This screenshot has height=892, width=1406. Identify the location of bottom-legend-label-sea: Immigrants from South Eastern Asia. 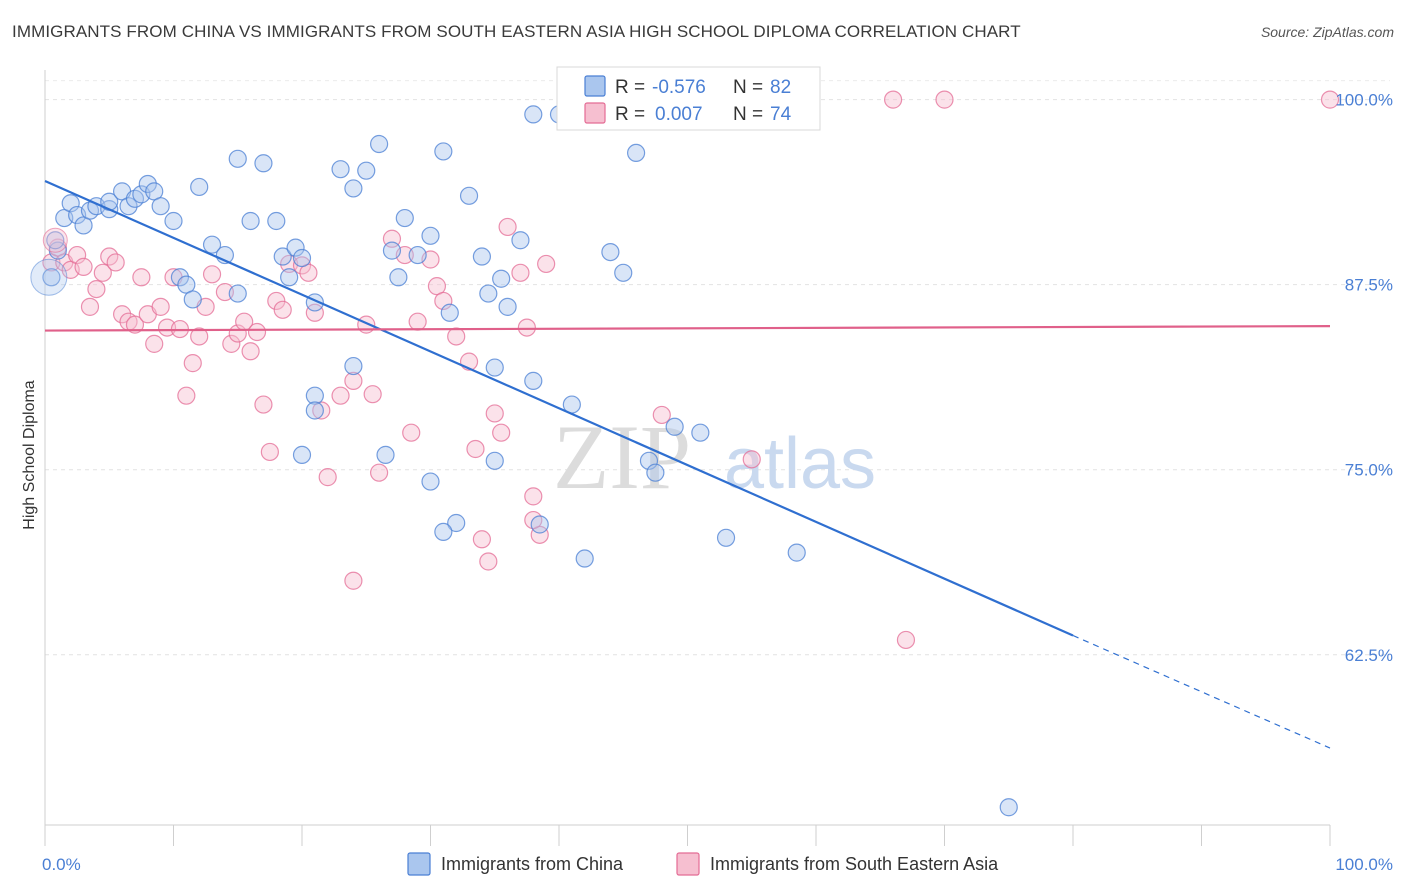
(854, 864).